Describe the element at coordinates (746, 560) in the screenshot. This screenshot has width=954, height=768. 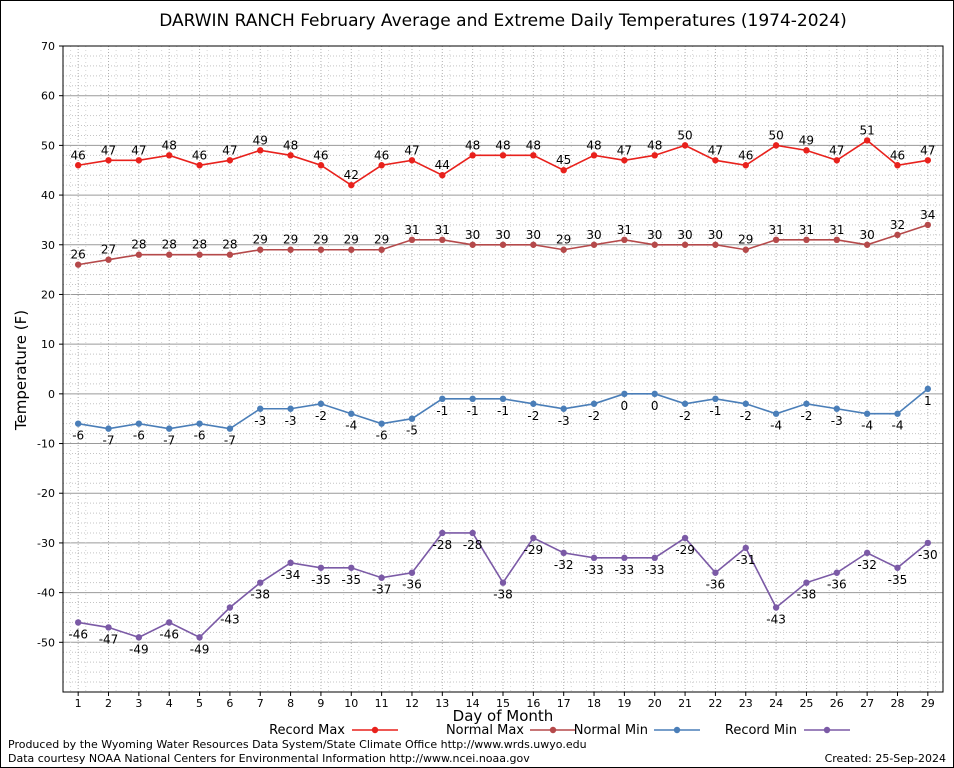
I see `record-min-data-label: -31` at that location.